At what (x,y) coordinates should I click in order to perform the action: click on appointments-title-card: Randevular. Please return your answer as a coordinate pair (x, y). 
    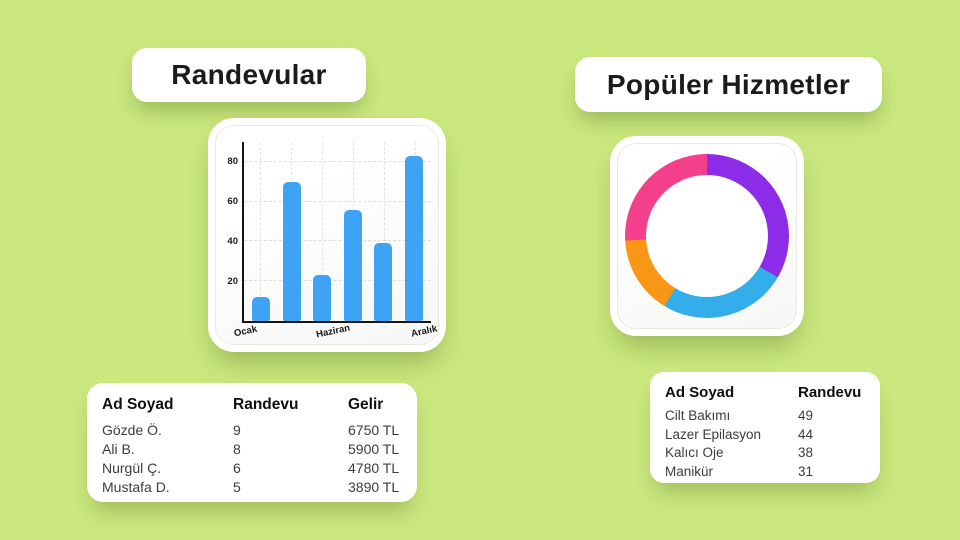
    Looking at the image, I should click on (249, 75).